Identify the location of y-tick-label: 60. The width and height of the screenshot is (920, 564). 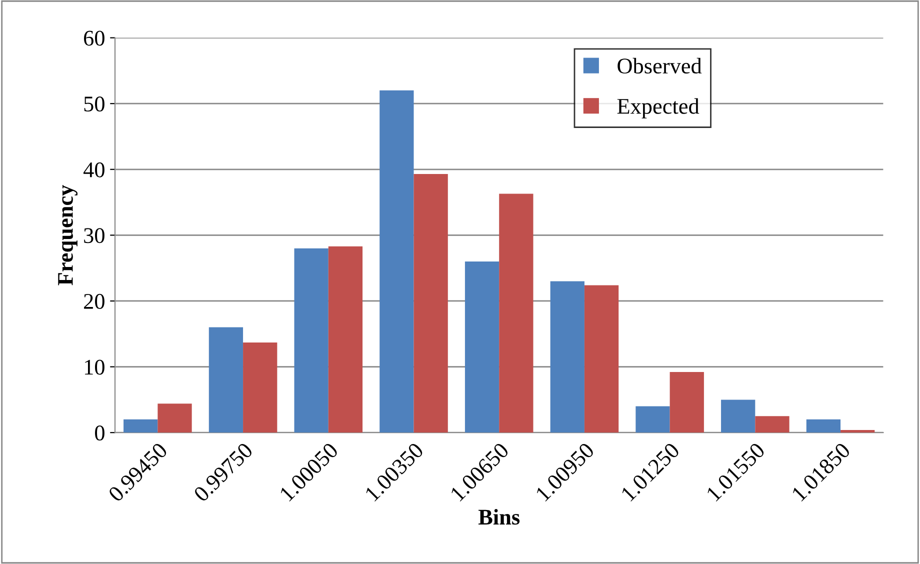
(94, 38).